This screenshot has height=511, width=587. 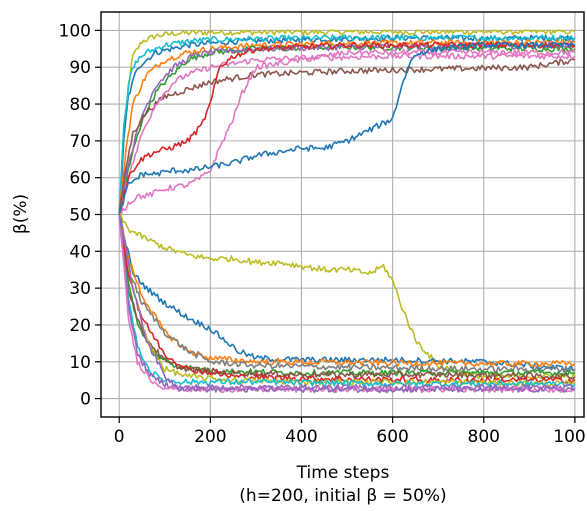 What do you see at coordinates (343, 473) in the screenshot?
I see `x-axis-label: Time steps` at bounding box center [343, 473].